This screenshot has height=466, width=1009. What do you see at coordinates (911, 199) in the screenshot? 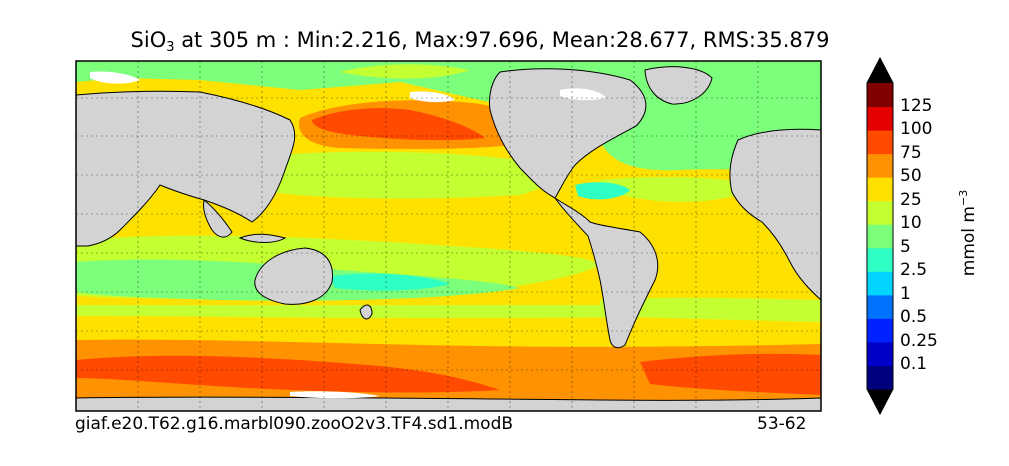
I see `colorbar-tick-label: 25` at bounding box center [911, 199].